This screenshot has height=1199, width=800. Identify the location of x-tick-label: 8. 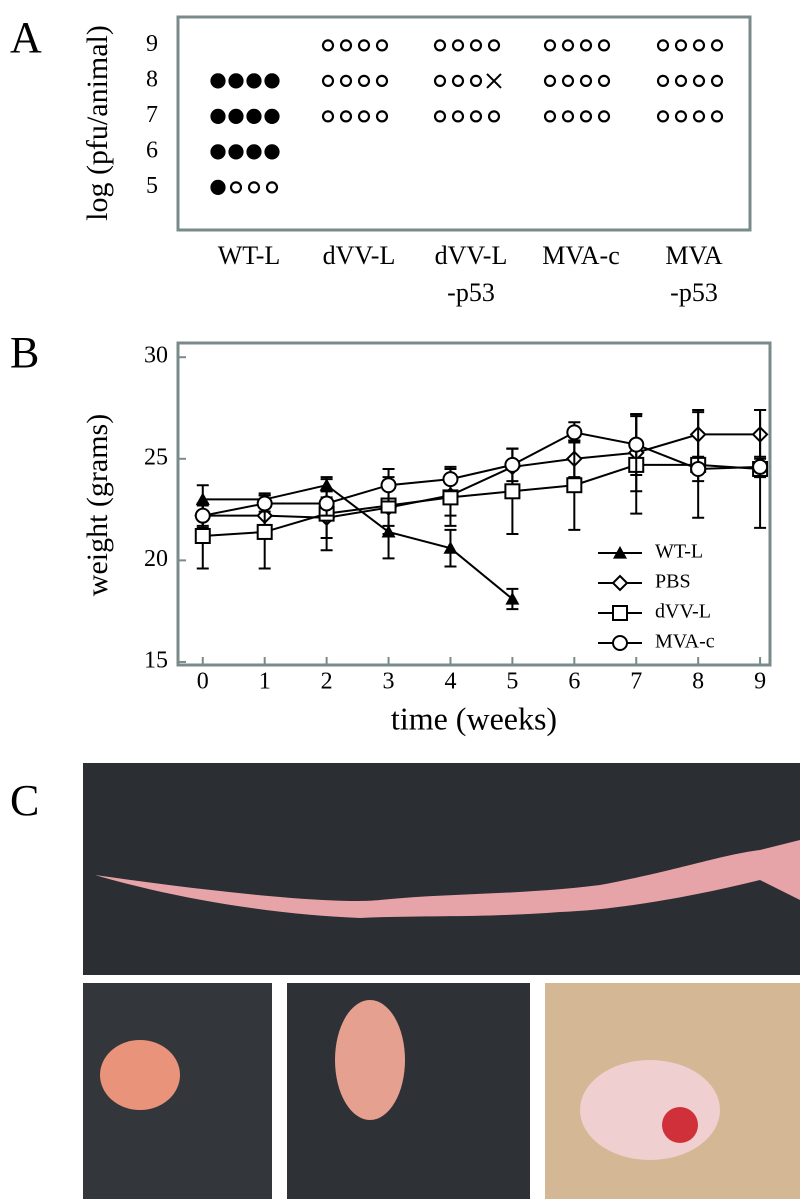
(698, 682).